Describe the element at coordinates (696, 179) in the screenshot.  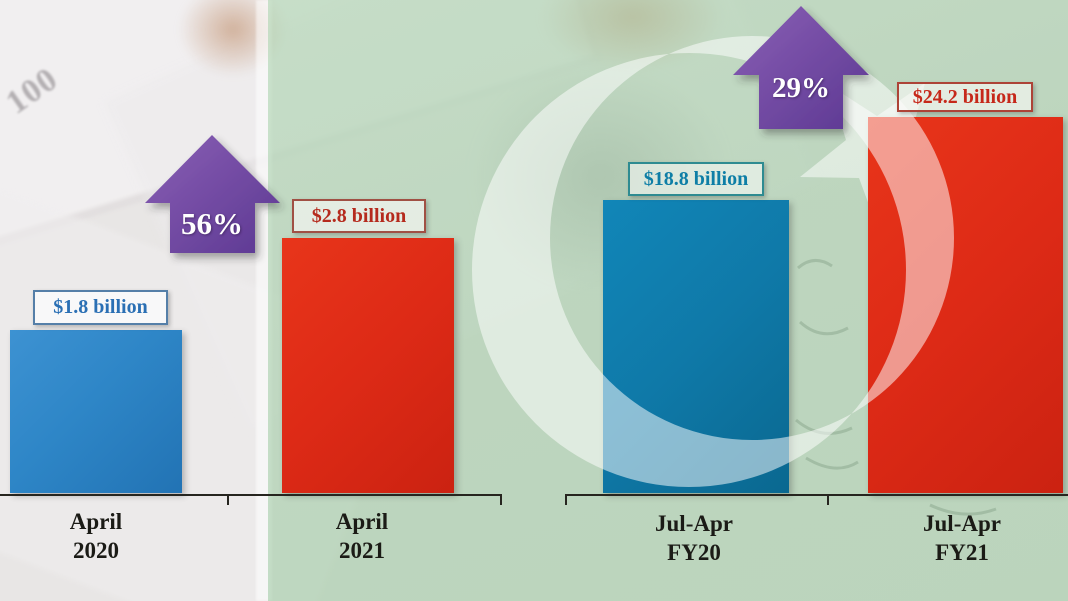
I see `value-label-jul-apr-fy20: $18.8 billion` at that location.